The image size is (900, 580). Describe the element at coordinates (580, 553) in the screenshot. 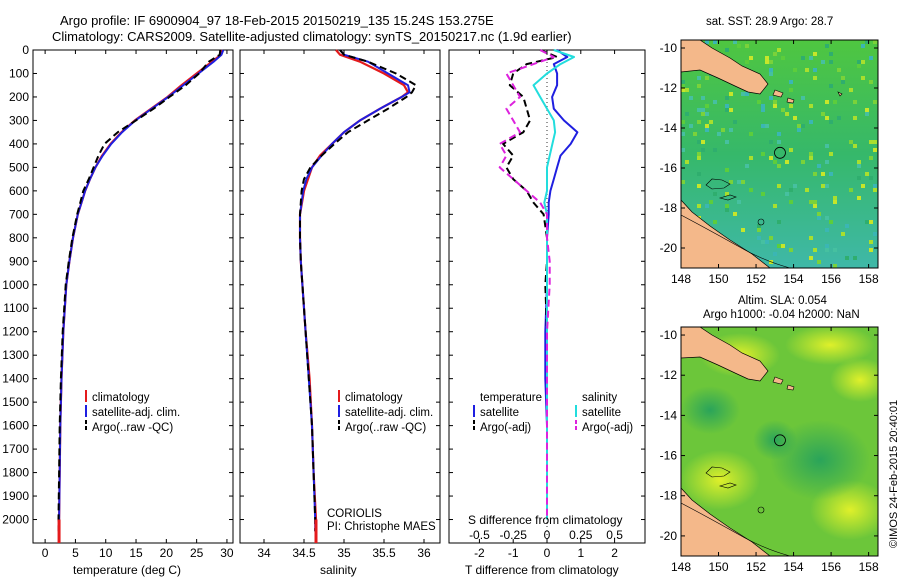

I see `x-tick-label: 1` at that location.